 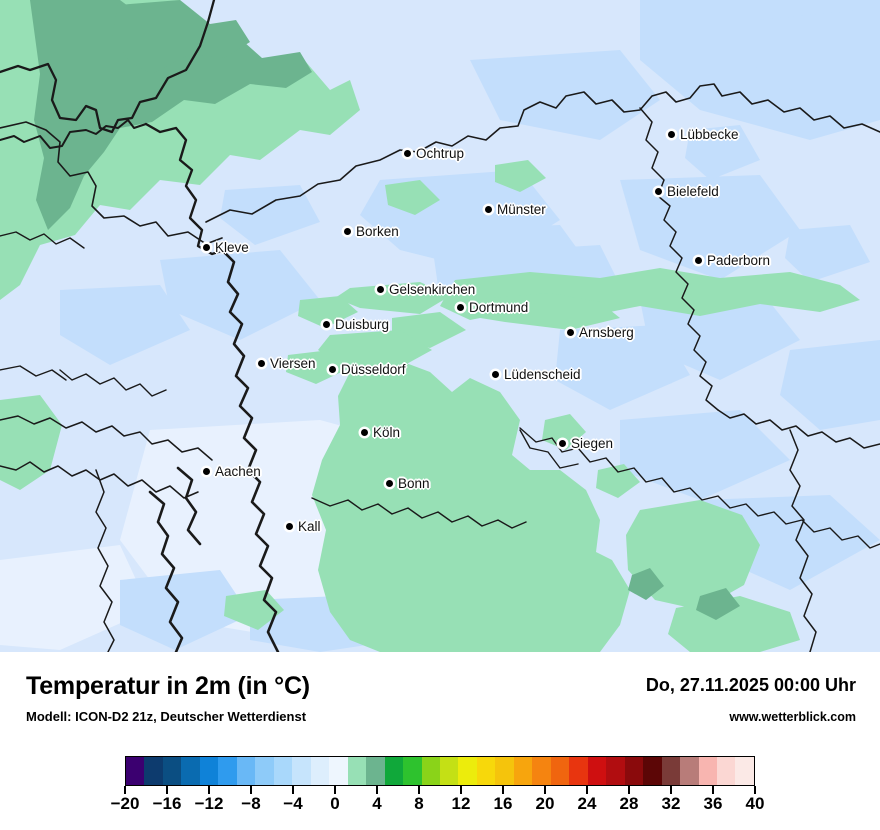 What do you see at coordinates (377, 803) in the screenshot?
I see `colorbar-tick-label: 4` at bounding box center [377, 803].